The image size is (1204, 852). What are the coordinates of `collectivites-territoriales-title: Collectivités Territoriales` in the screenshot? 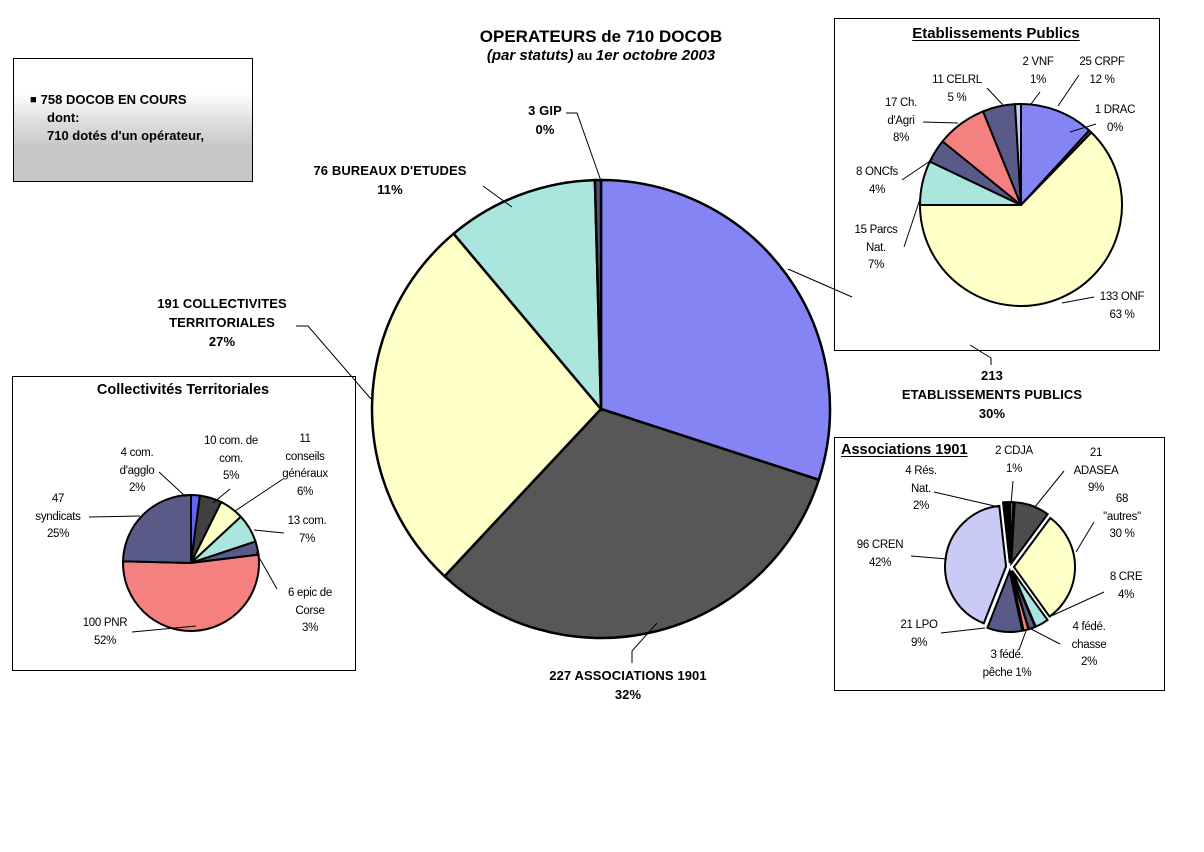 It's located at (183, 390).